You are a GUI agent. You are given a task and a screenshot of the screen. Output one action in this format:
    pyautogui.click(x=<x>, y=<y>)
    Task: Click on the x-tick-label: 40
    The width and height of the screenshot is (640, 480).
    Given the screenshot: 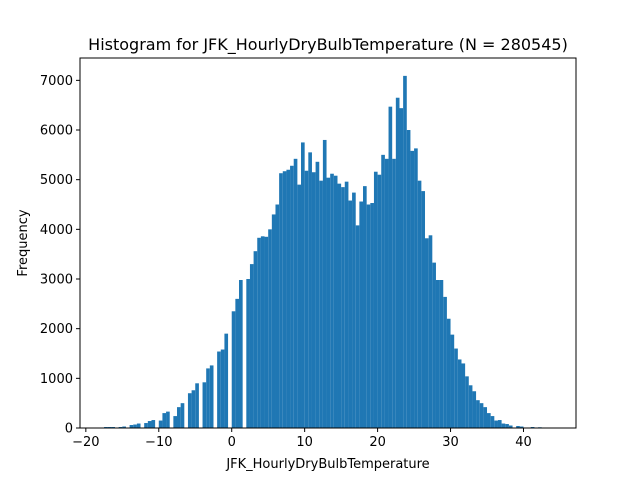 What is the action you would take?
    pyautogui.click(x=523, y=442)
    